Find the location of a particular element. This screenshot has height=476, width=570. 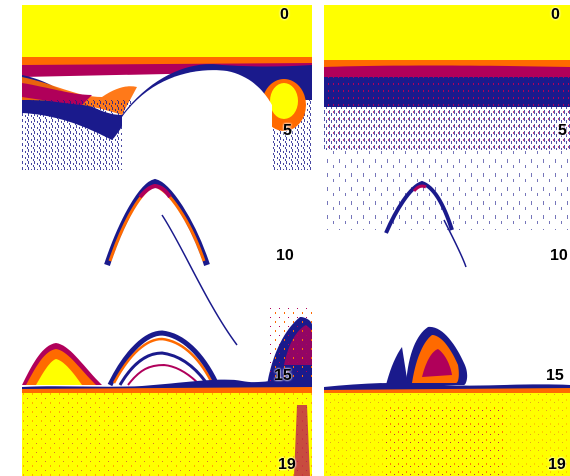

echo-arch-small is located at coordinates (419, 207).